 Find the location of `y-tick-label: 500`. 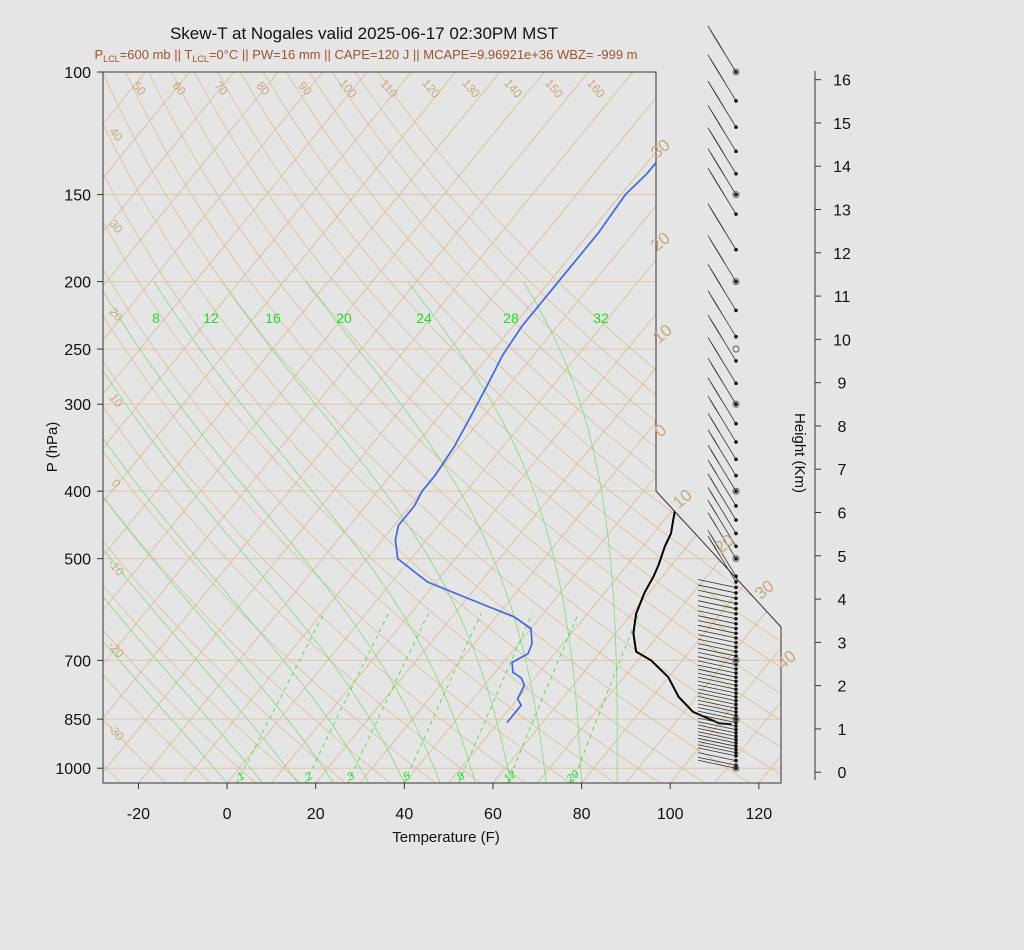

y-tick-label: 500 is located at coordinates (77, 560).